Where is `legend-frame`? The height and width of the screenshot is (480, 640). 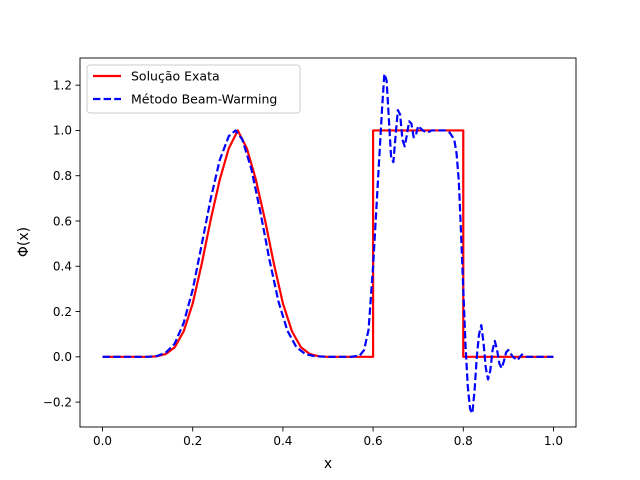
legend-frame is located at coordinates (193, 89).